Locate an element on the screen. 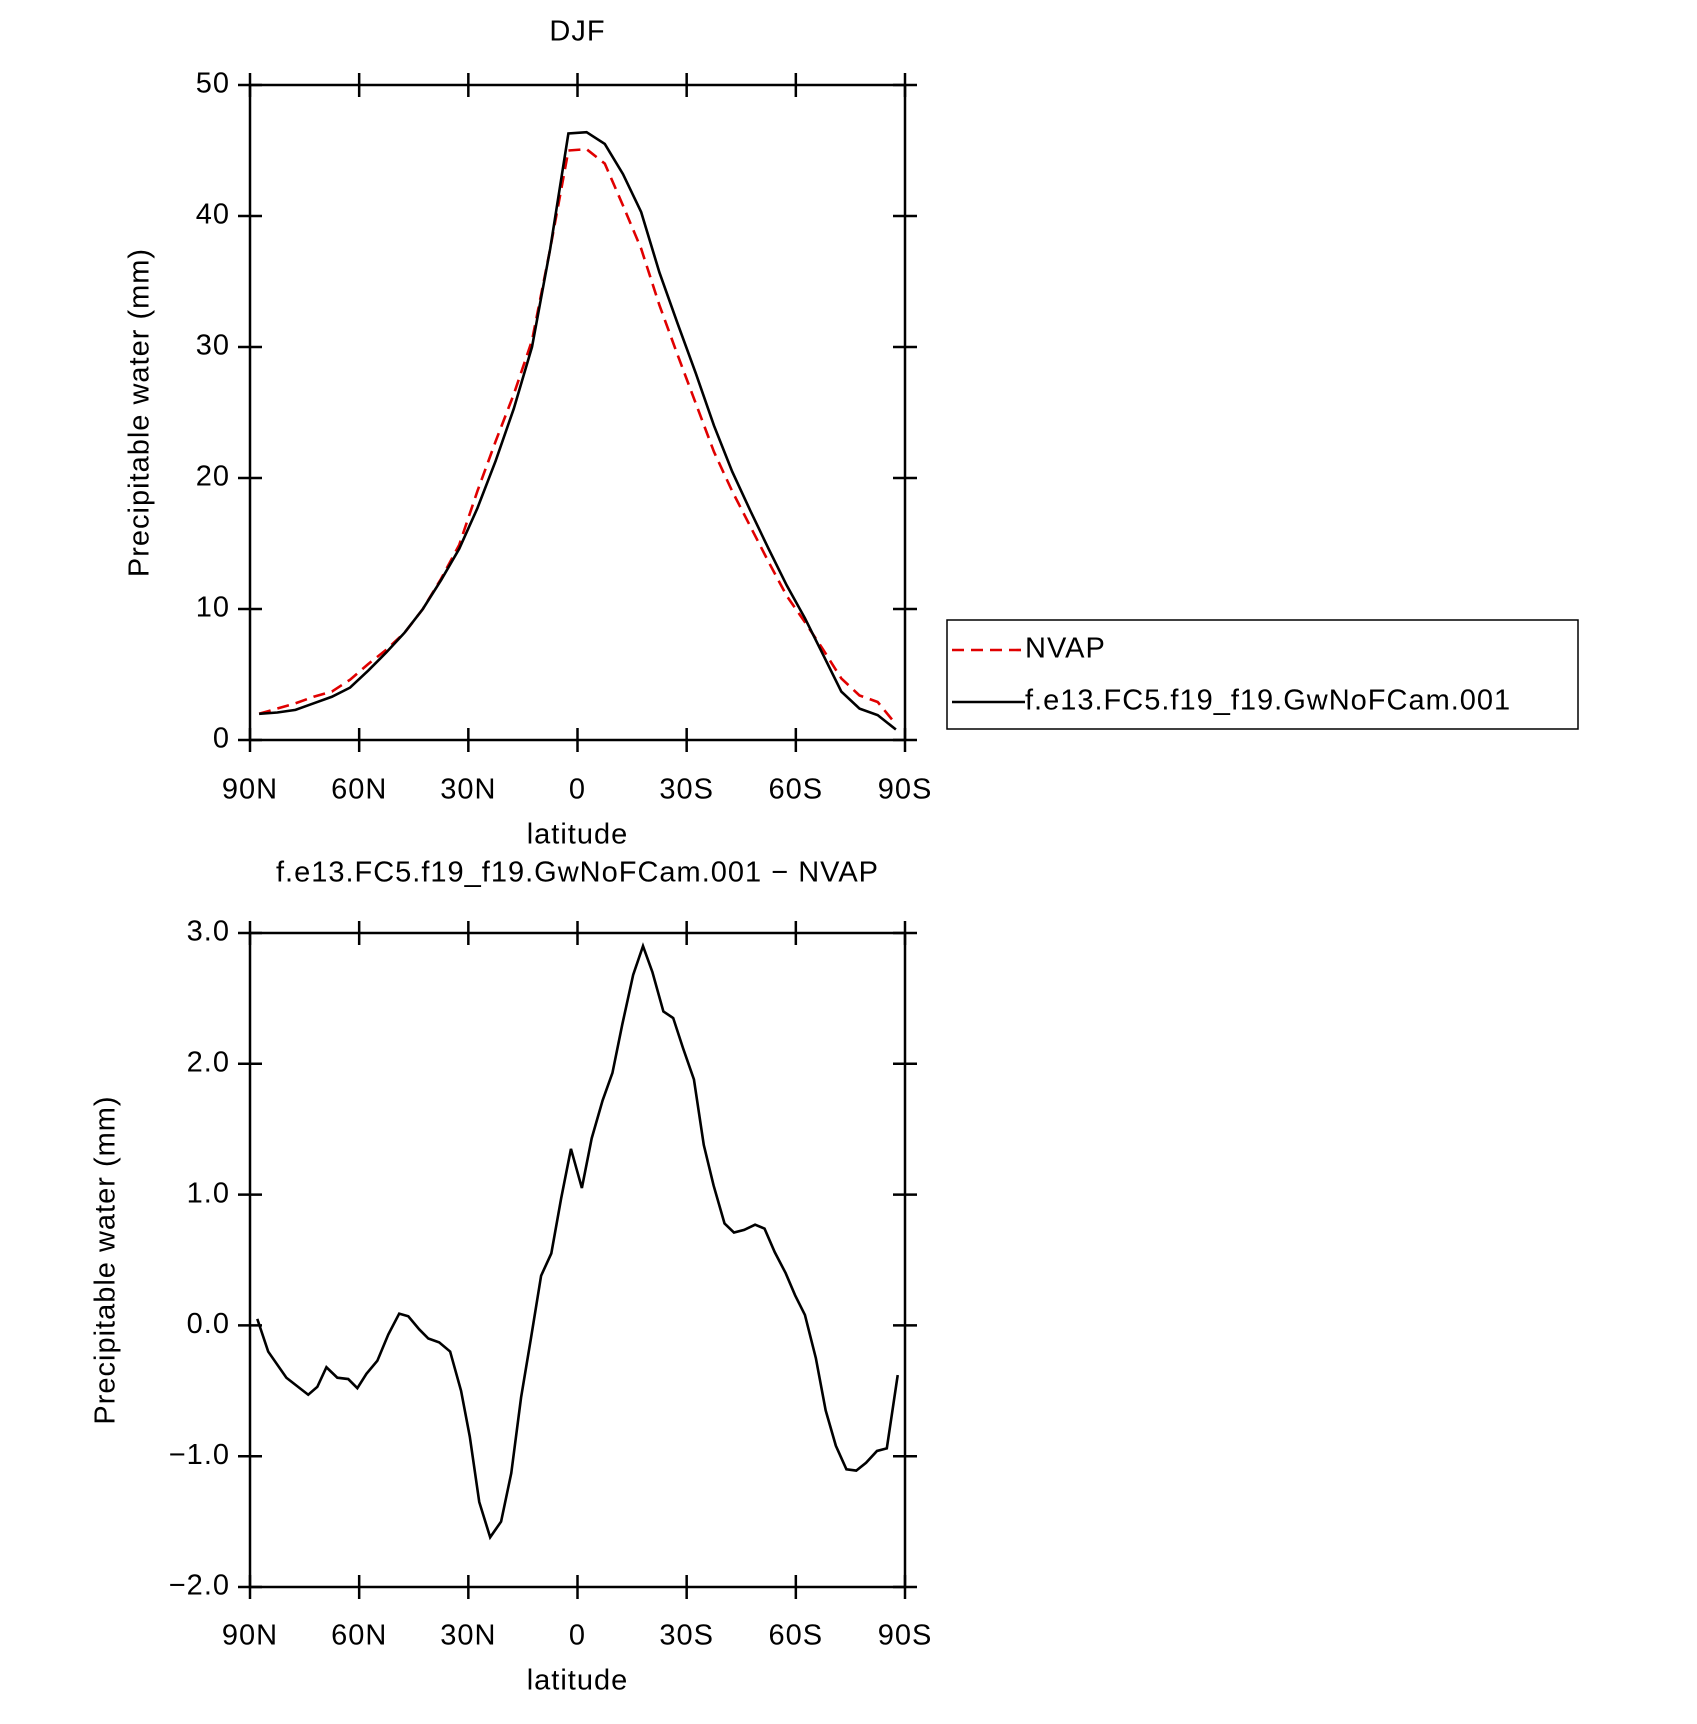 This screenshot has height=1724, width=1697. y-tick-label: 3.0 is located at coordinates (208, 932).